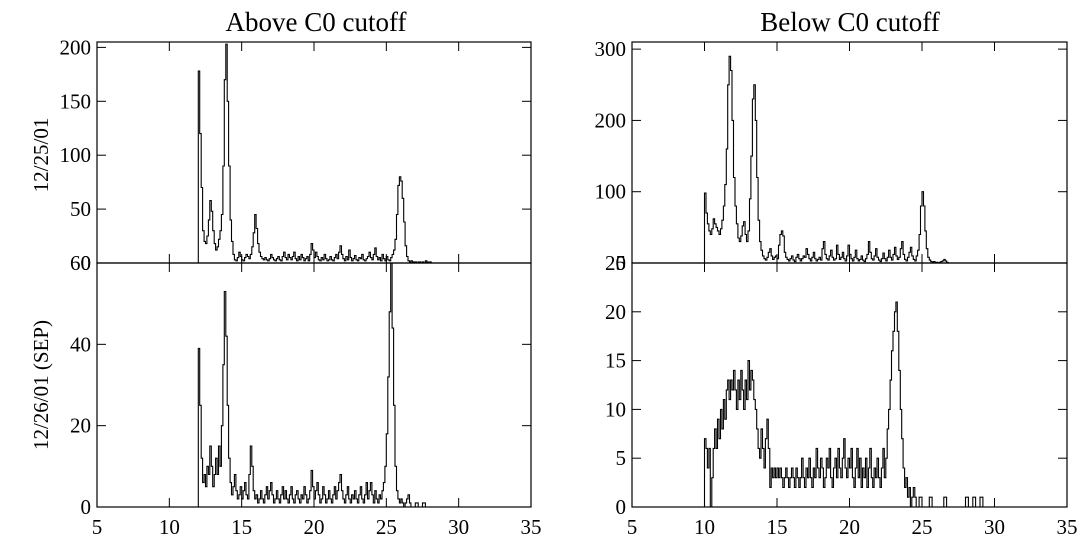 This screenshot has height=546, width=1090. What do you see at coordinates (615, 361) in the screenshot?
I see `y-tick-label: 15` at bounding box center [615, 361].